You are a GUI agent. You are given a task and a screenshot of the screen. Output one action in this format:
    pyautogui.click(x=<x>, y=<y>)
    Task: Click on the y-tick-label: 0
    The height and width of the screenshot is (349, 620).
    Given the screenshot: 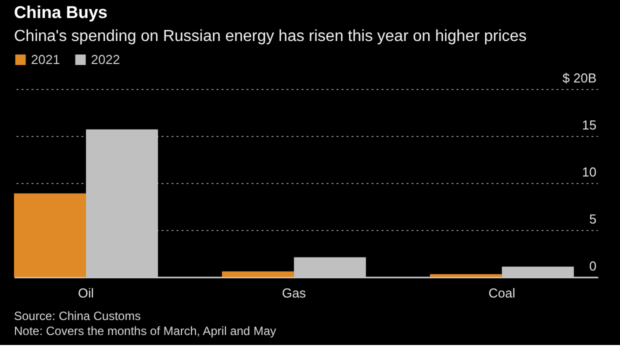 What is the action you would take?
    pyautogui.click(x=592, y=266)
    